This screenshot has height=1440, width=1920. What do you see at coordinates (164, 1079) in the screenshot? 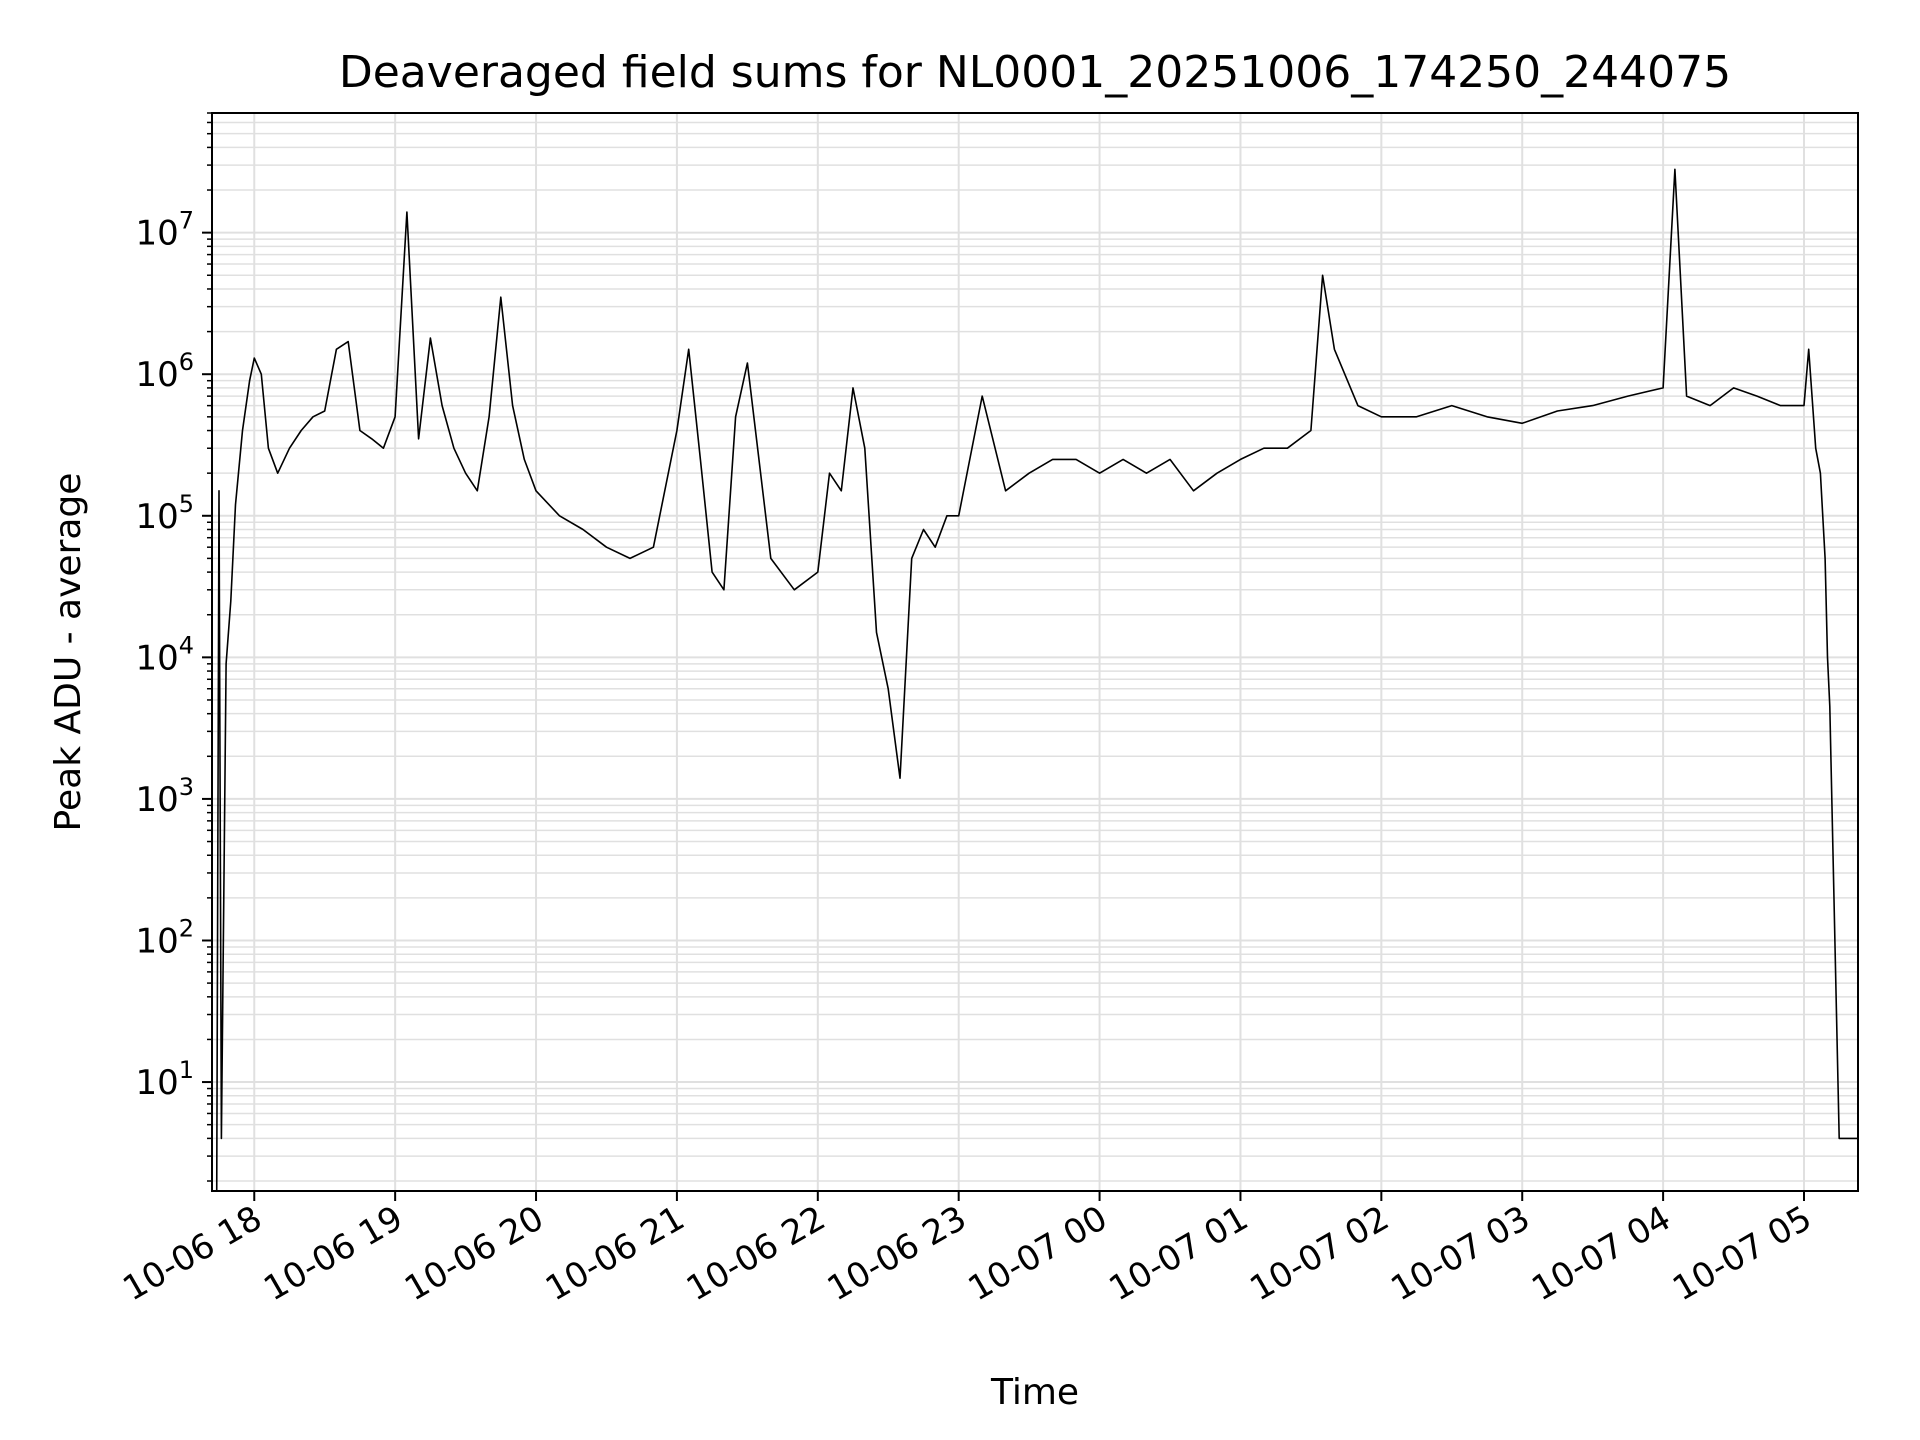
I see `y-tick-label: 10¹` at bounding box center [164, 1079].